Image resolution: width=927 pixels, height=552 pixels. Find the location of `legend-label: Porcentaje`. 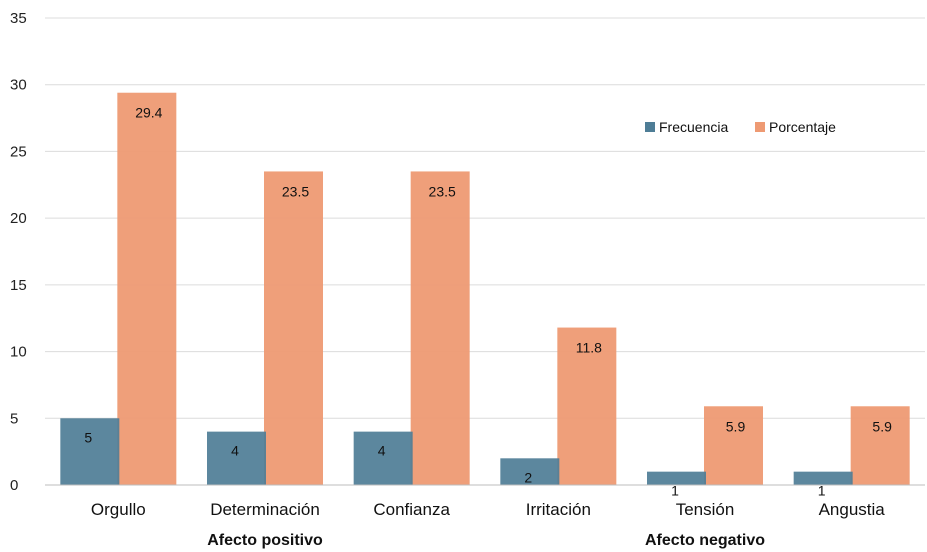

legend-label: Porcentaje is located at coordinates (802, 127).